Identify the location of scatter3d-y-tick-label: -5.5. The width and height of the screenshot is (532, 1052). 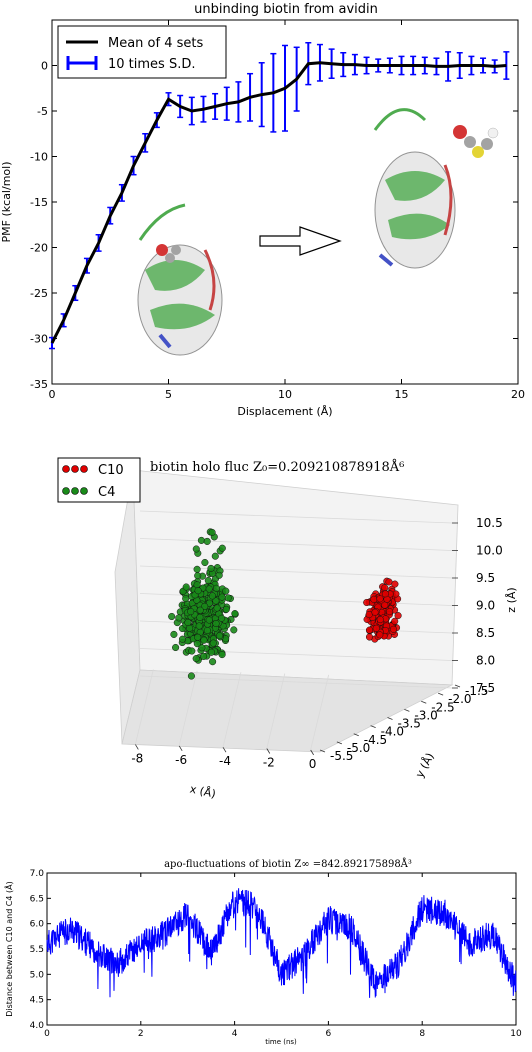
(341, 756).